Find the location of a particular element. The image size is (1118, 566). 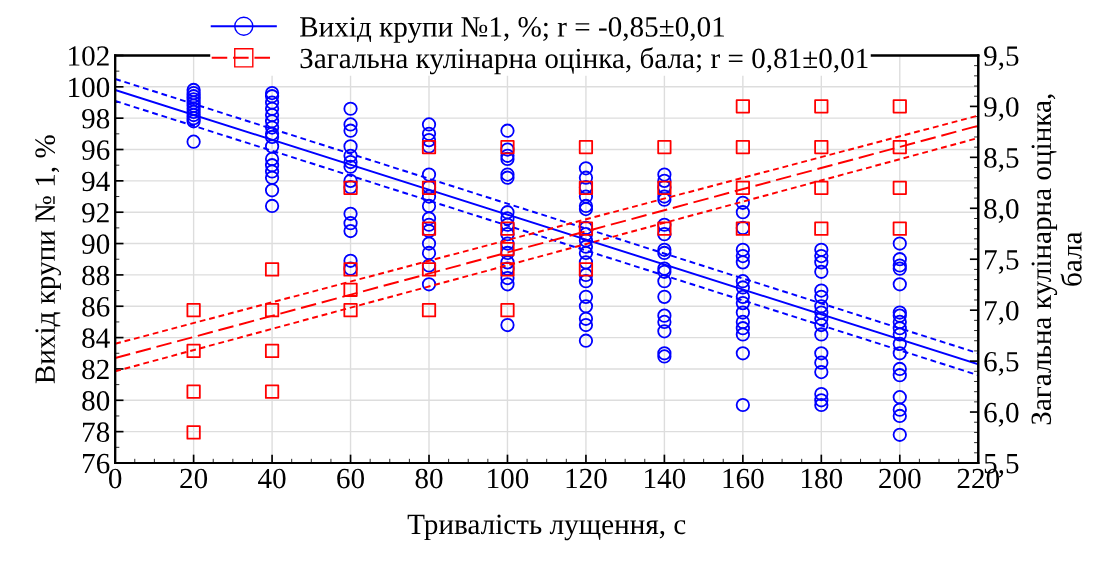

x-tick-label: 140 is located at coordinates (665, 478).